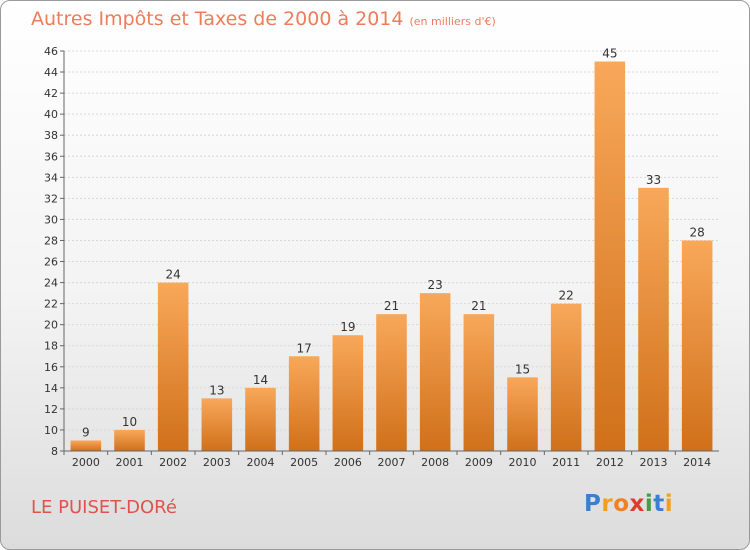  Describe the element at coordinates (130, 462) in the screenshot. I see `x-tick-label: 2001` at that location.